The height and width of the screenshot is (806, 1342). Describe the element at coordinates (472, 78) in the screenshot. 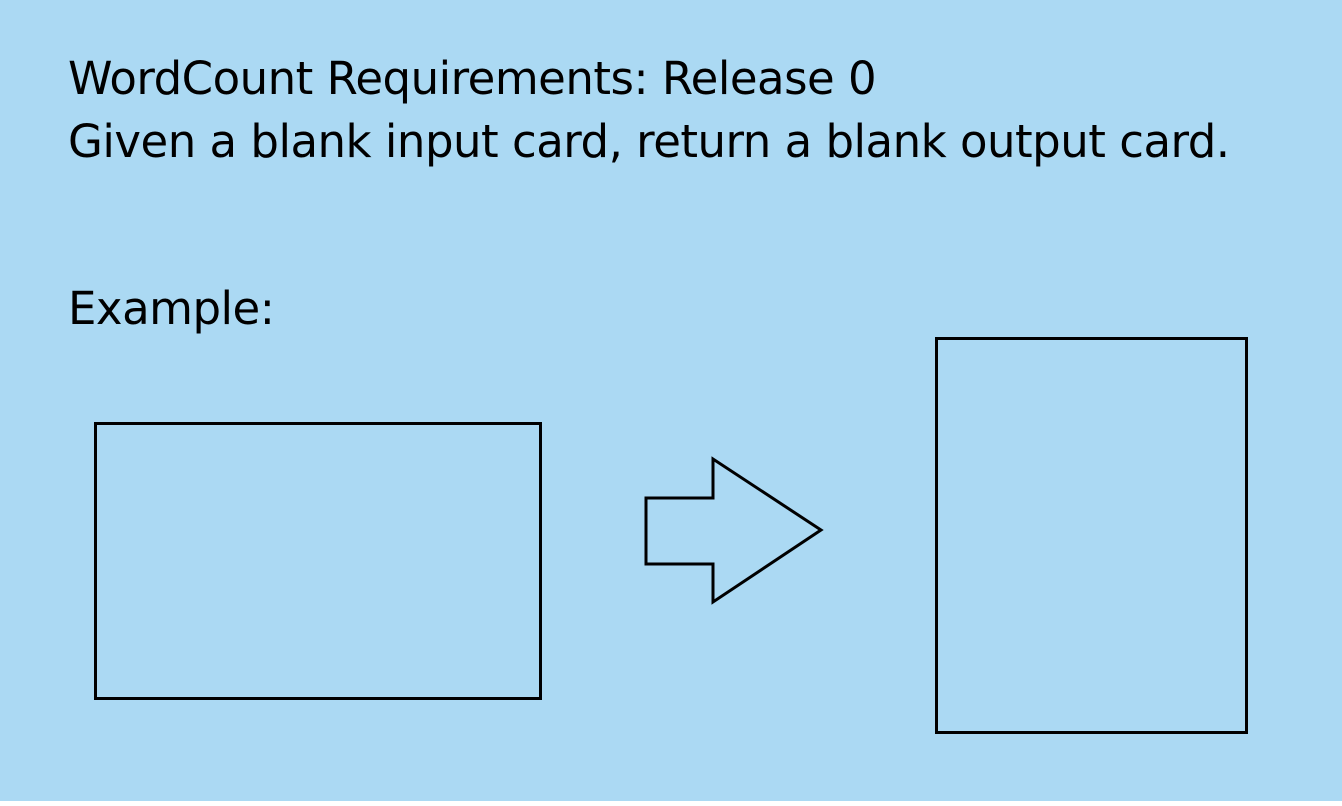

I see `slide-title: WordCount Requirements: Release 0` at that location.